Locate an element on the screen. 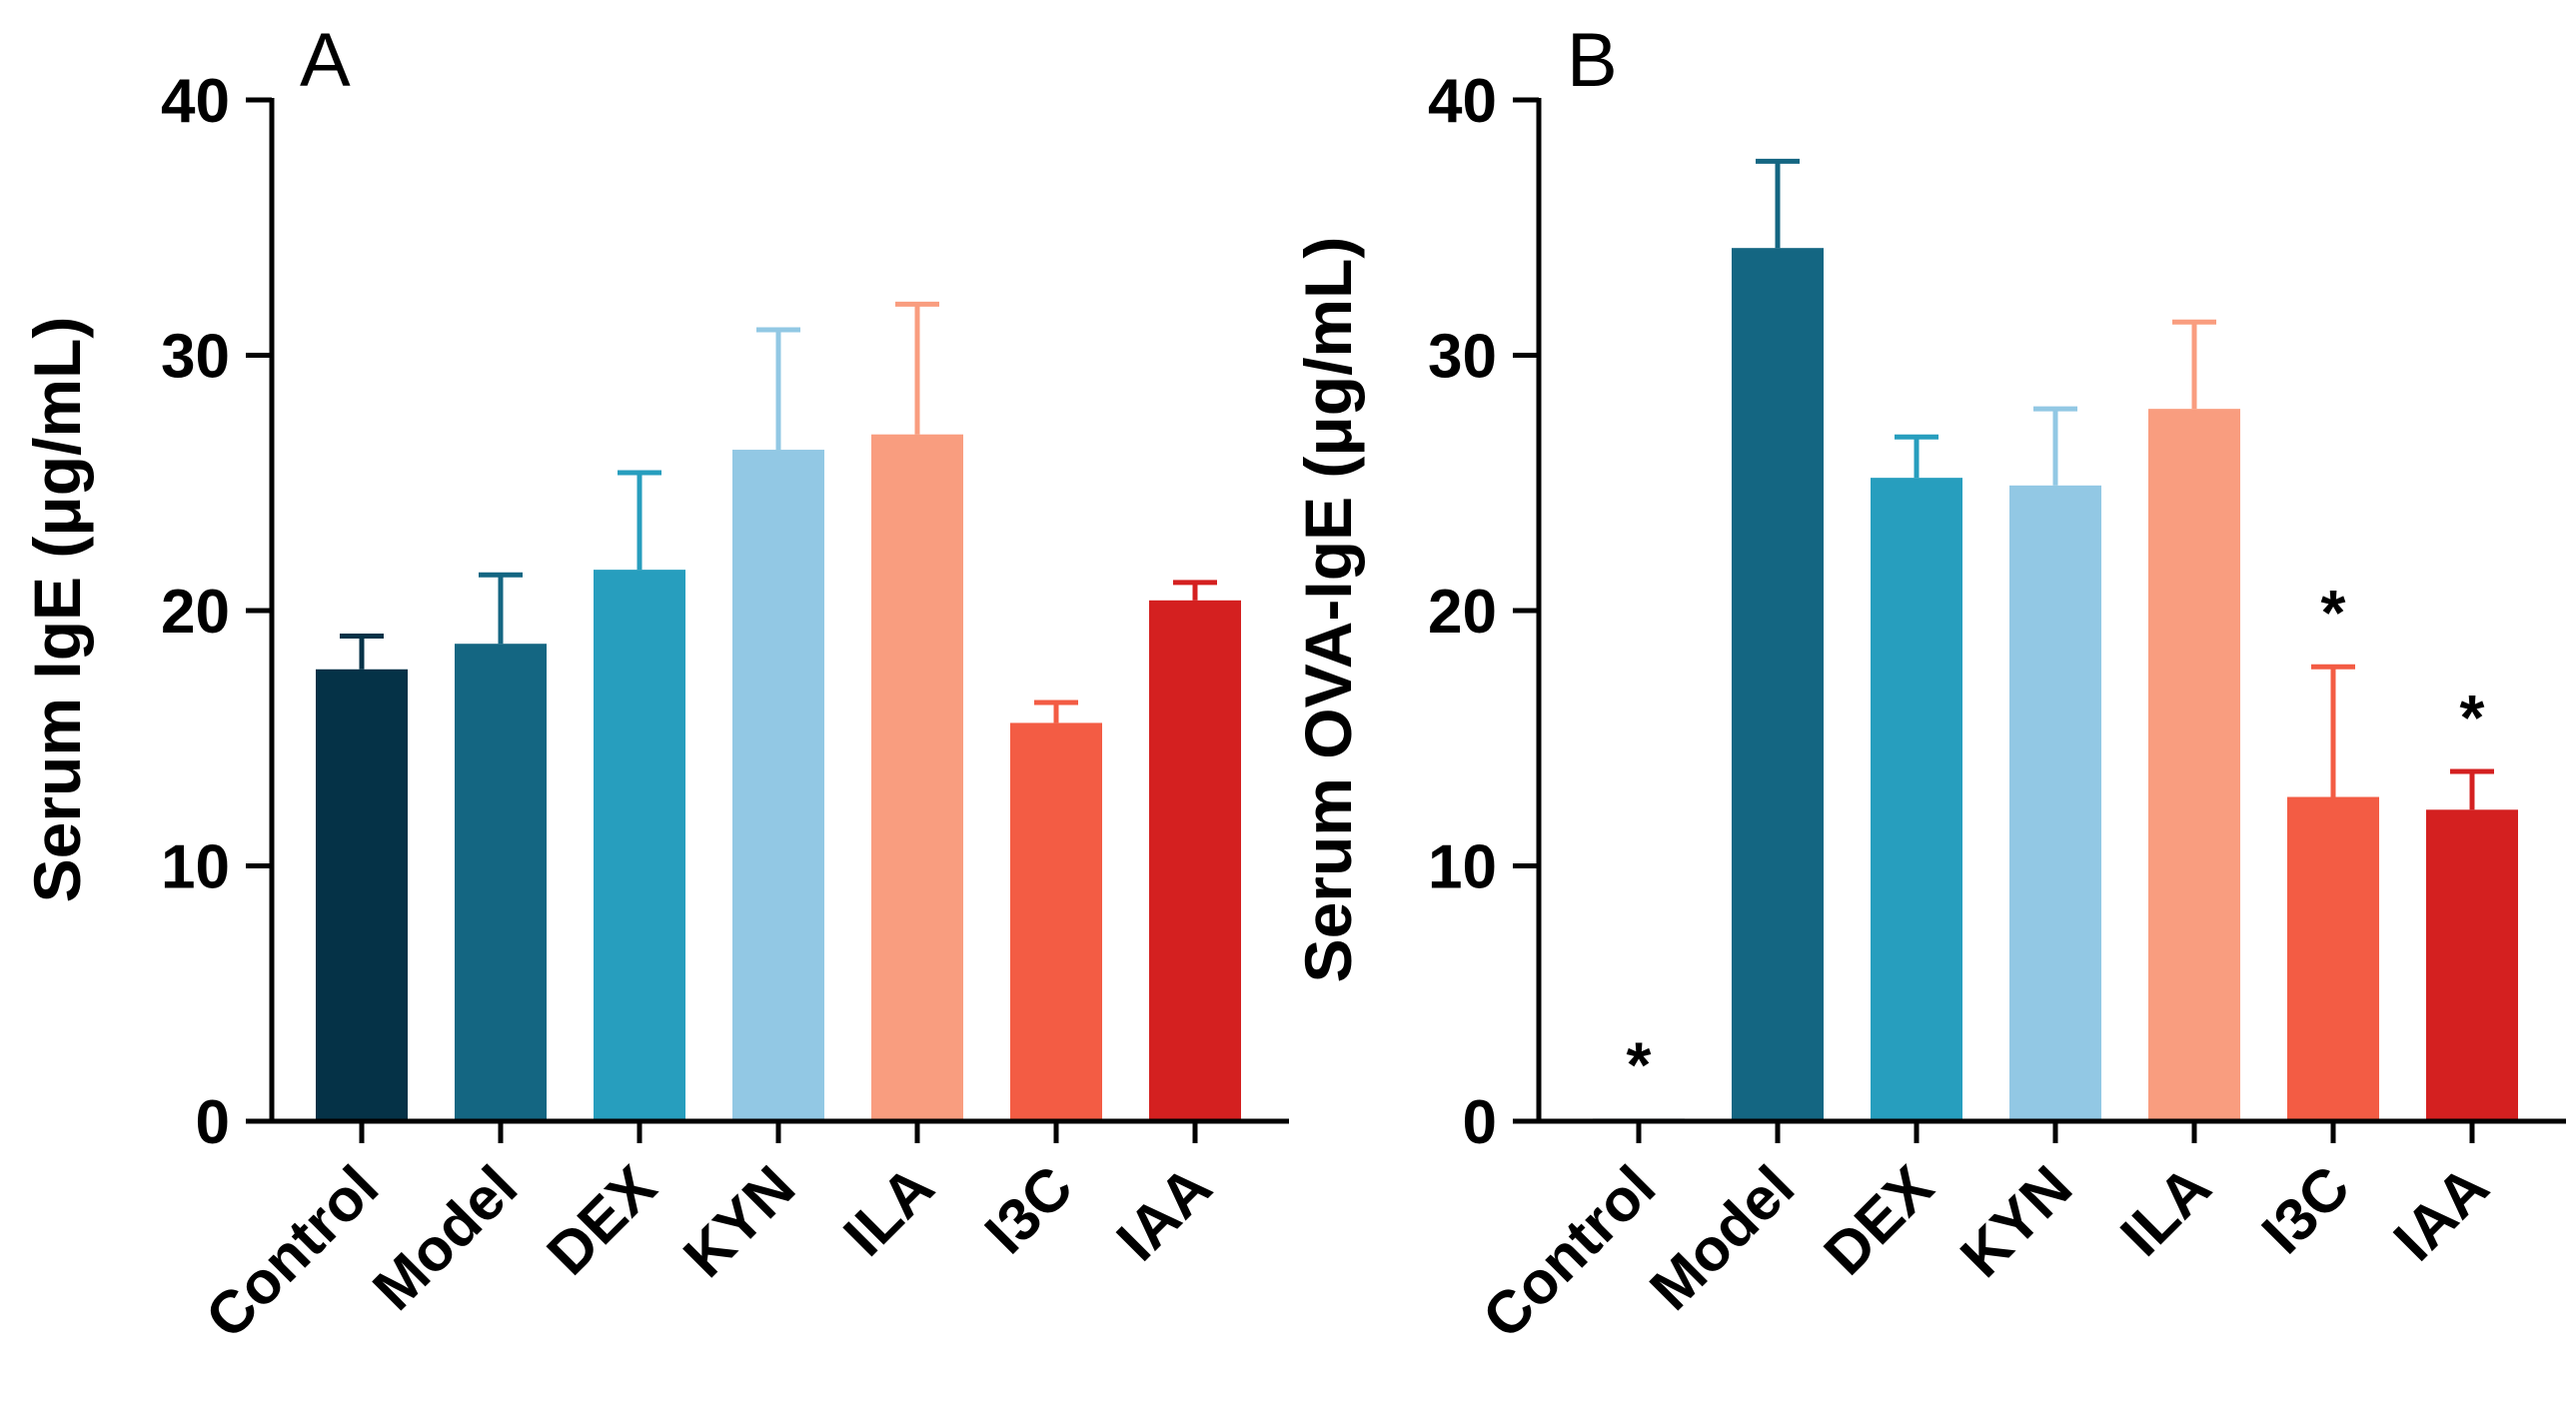 Image resolution: width=2576 pixels, height=1428 pixels. y-axis-title: Serum IgE (μg/mL) is located at coordinates (57, 610).